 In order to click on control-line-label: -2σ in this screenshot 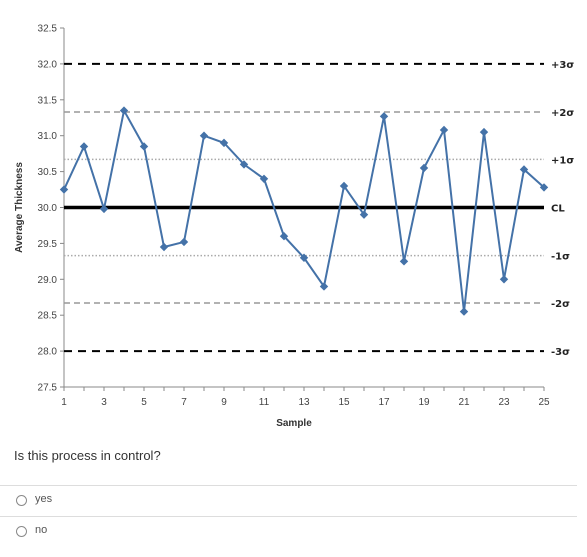, I will do `click(560, 304)`.